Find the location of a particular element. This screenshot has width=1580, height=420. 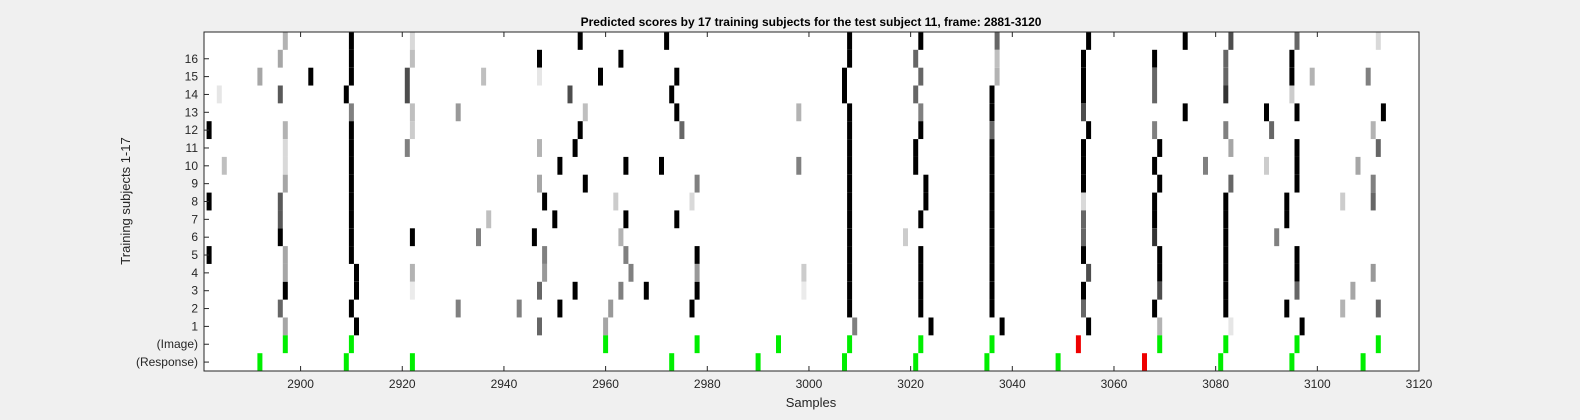

y-tick-label: 8 is located at coordinates (194, 202).